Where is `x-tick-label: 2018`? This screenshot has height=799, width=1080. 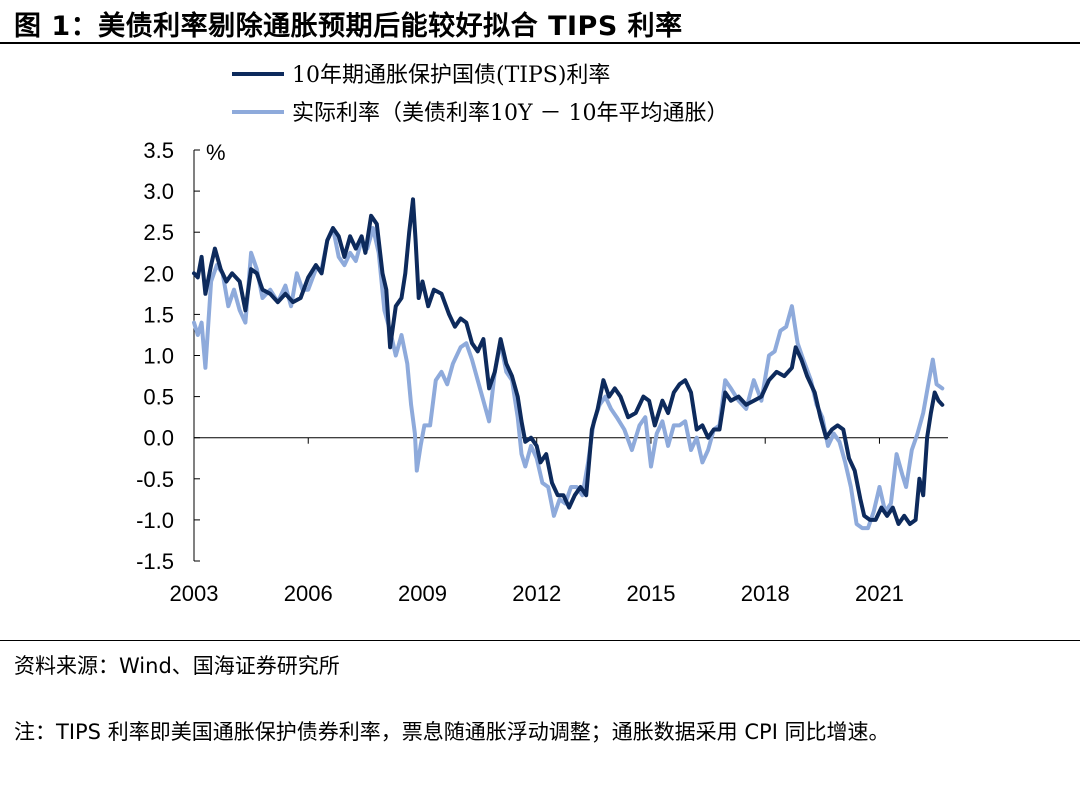
x-tick-label: 2018 is located at coordinates (765, 593).